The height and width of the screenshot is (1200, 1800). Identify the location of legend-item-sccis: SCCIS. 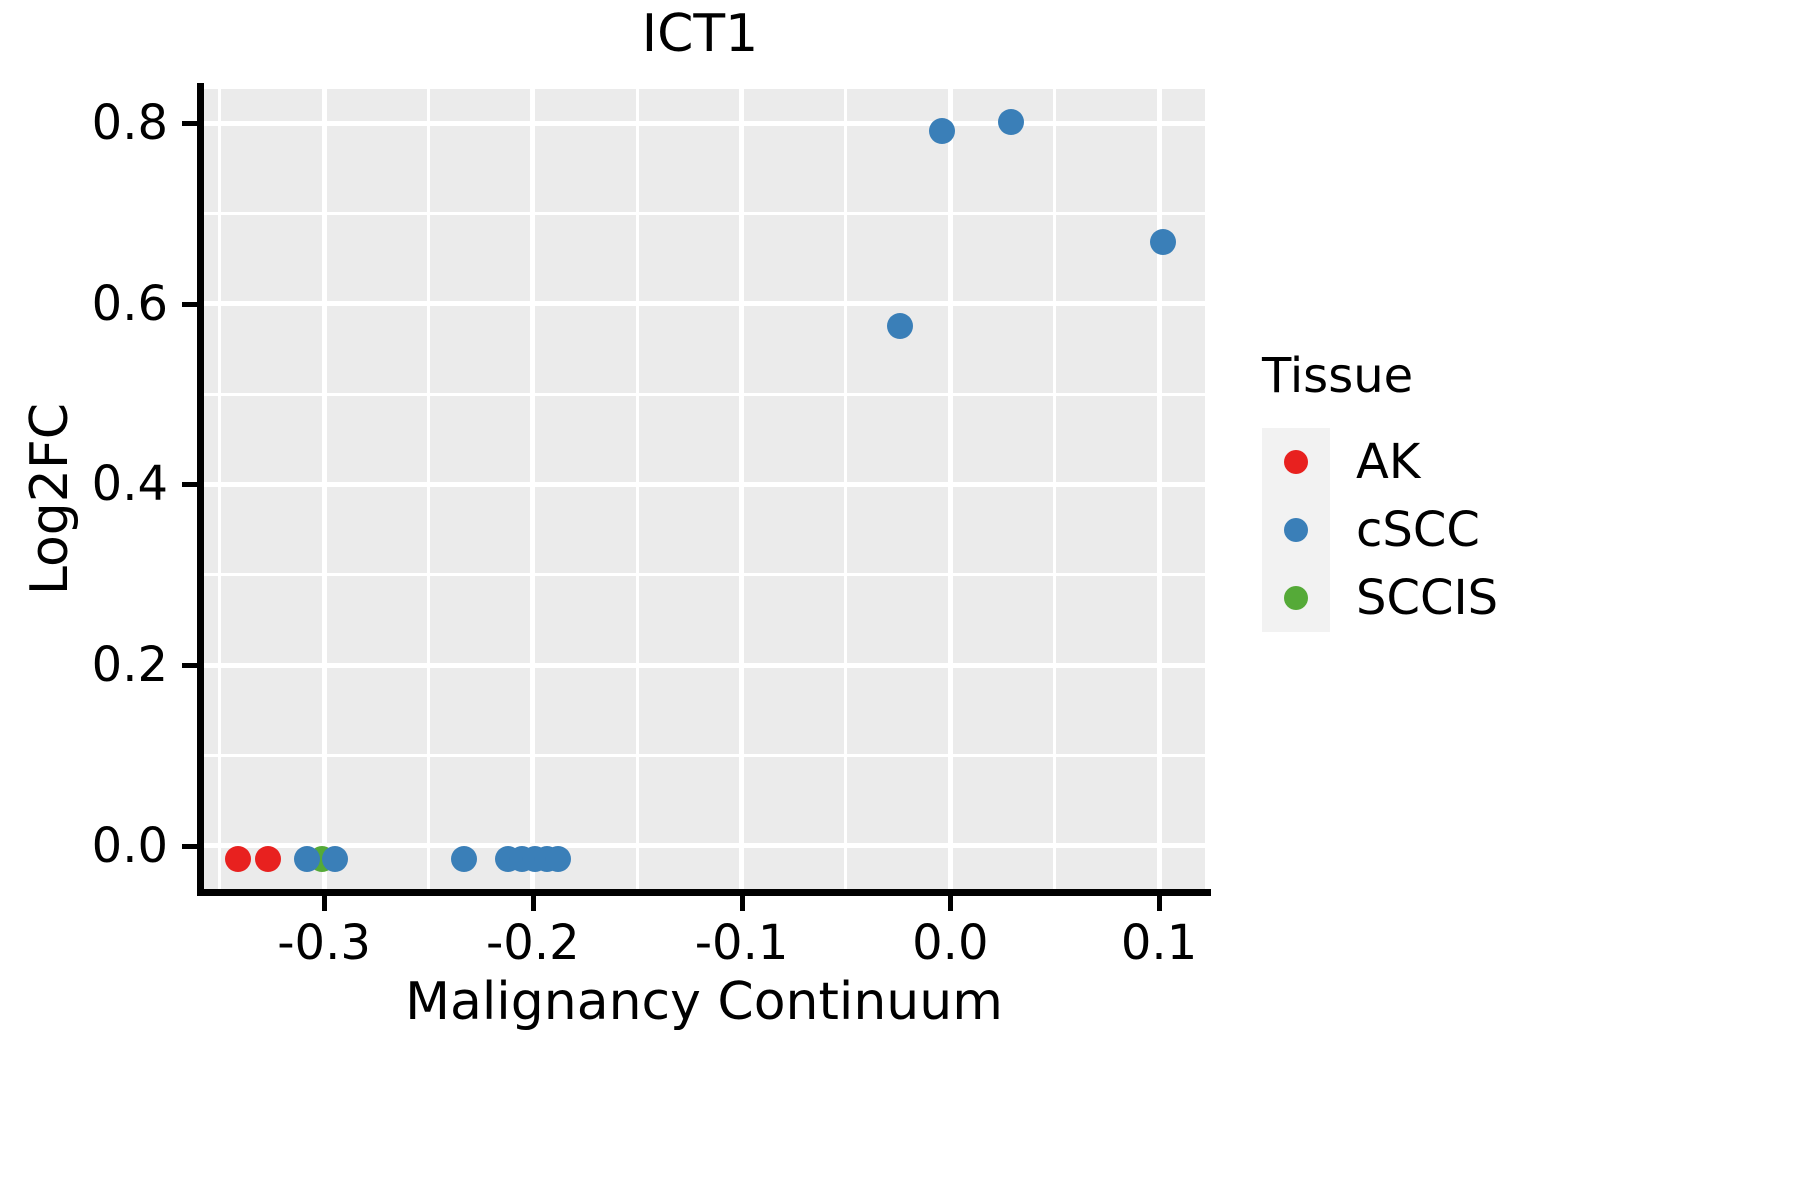
(1502, 598).